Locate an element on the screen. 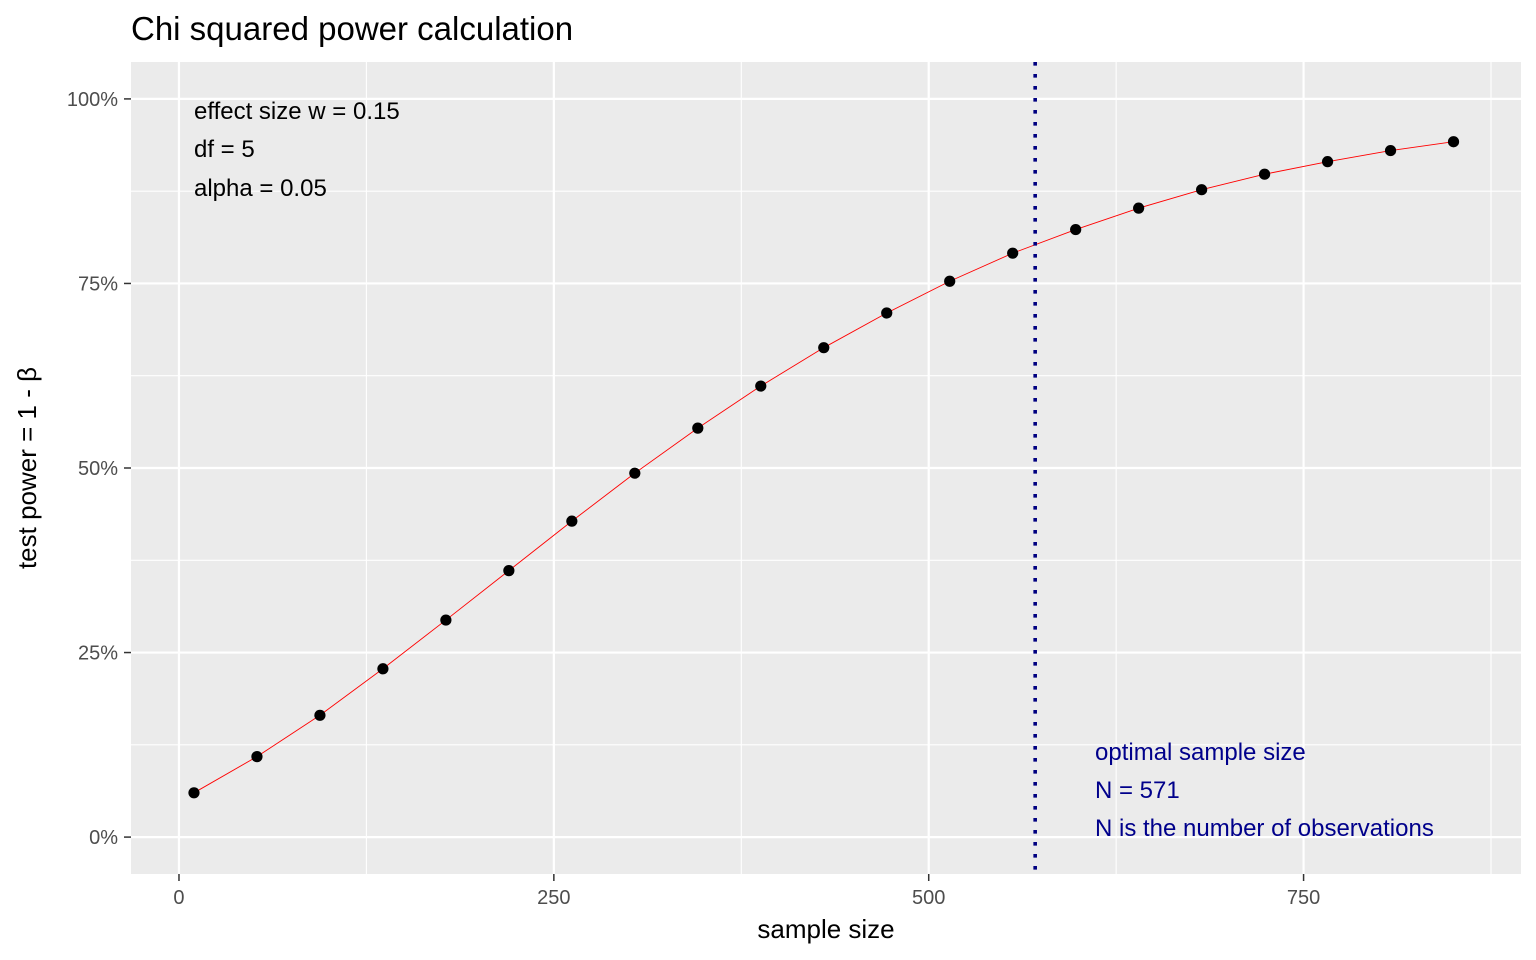 The width and height of the screenshot is (1536, 960). y-tick-label: 25% is located at coordinates (98, 654).